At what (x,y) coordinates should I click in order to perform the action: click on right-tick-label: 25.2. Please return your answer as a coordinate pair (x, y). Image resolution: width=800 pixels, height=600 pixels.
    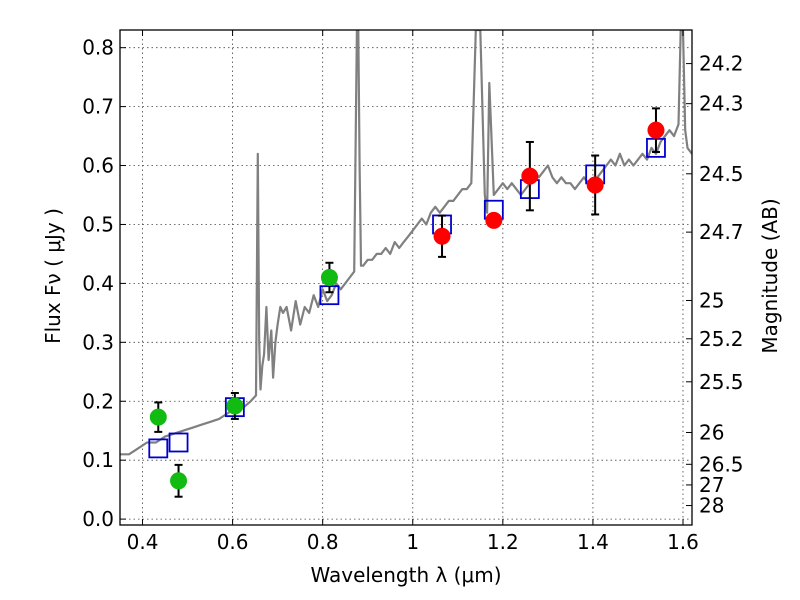
    Looking at the image, I should click on (721, 339).